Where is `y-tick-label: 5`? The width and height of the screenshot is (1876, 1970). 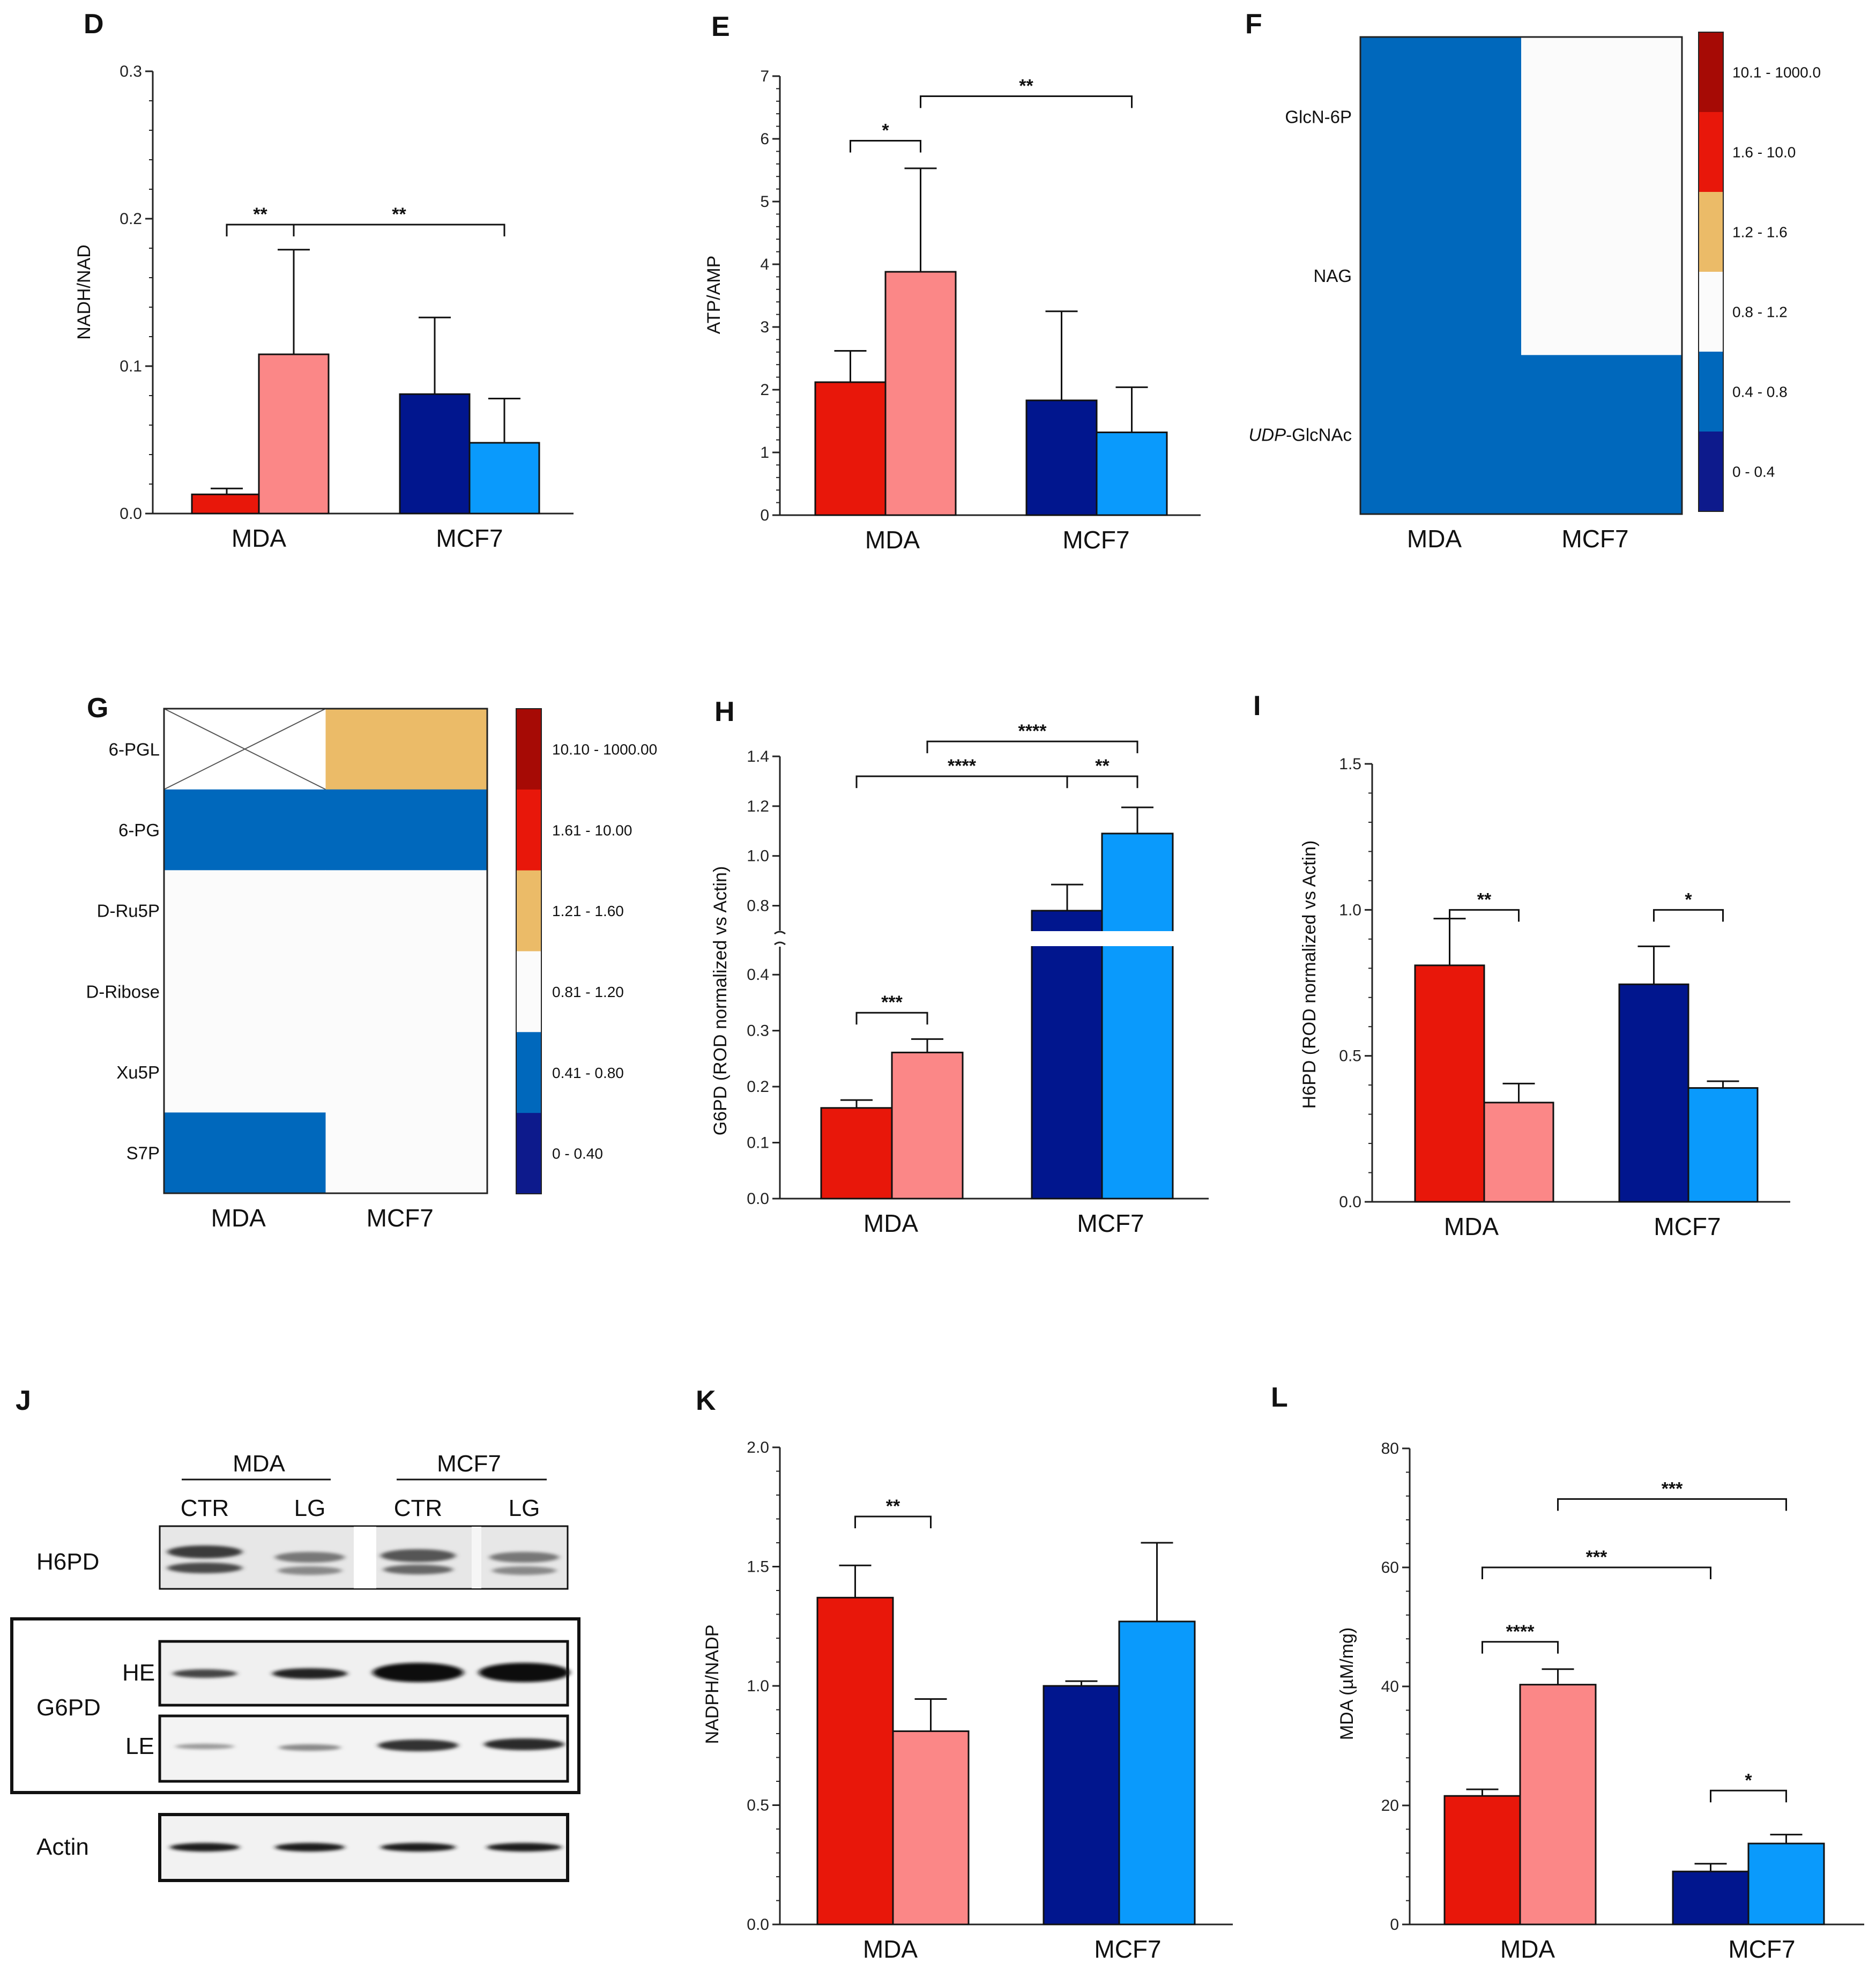 y-tick-label: 5 is located at coordinates (765, 202).